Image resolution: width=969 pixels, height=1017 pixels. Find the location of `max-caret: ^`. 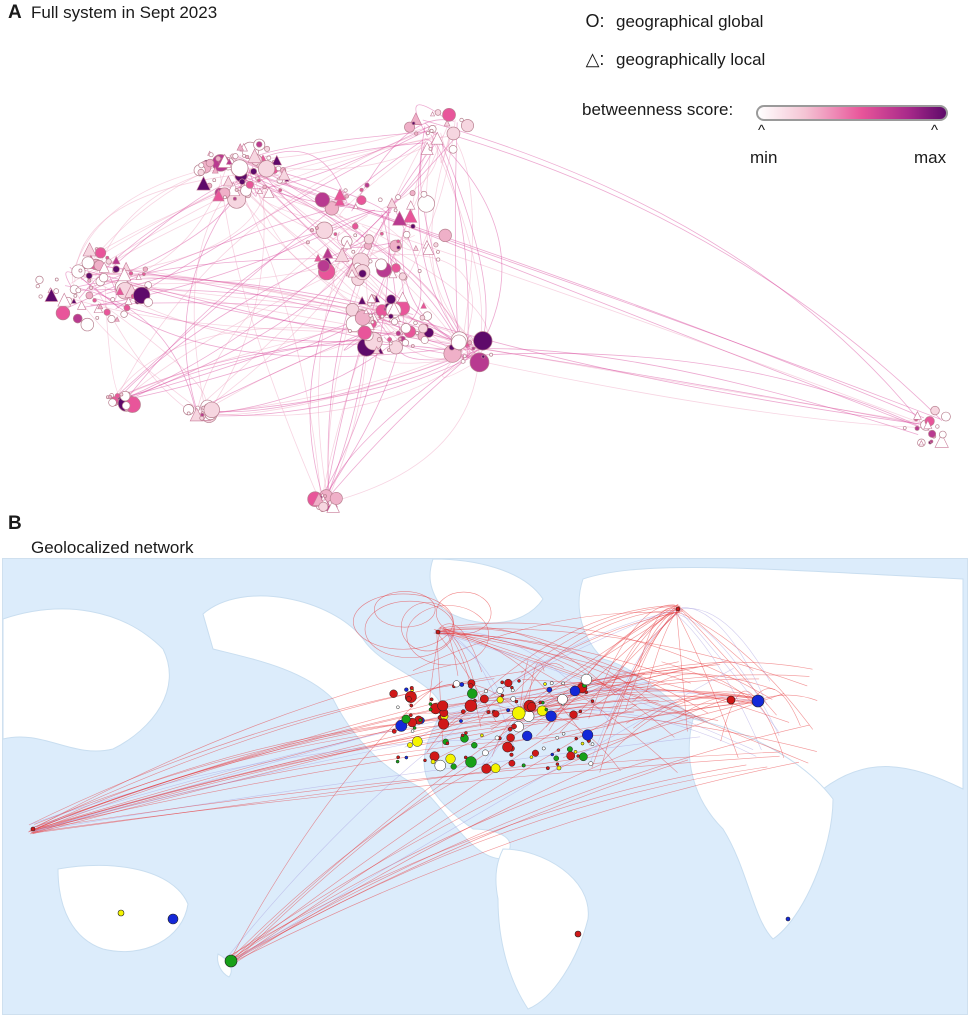

max-caret: ^ is located at coordinates (935, 130).